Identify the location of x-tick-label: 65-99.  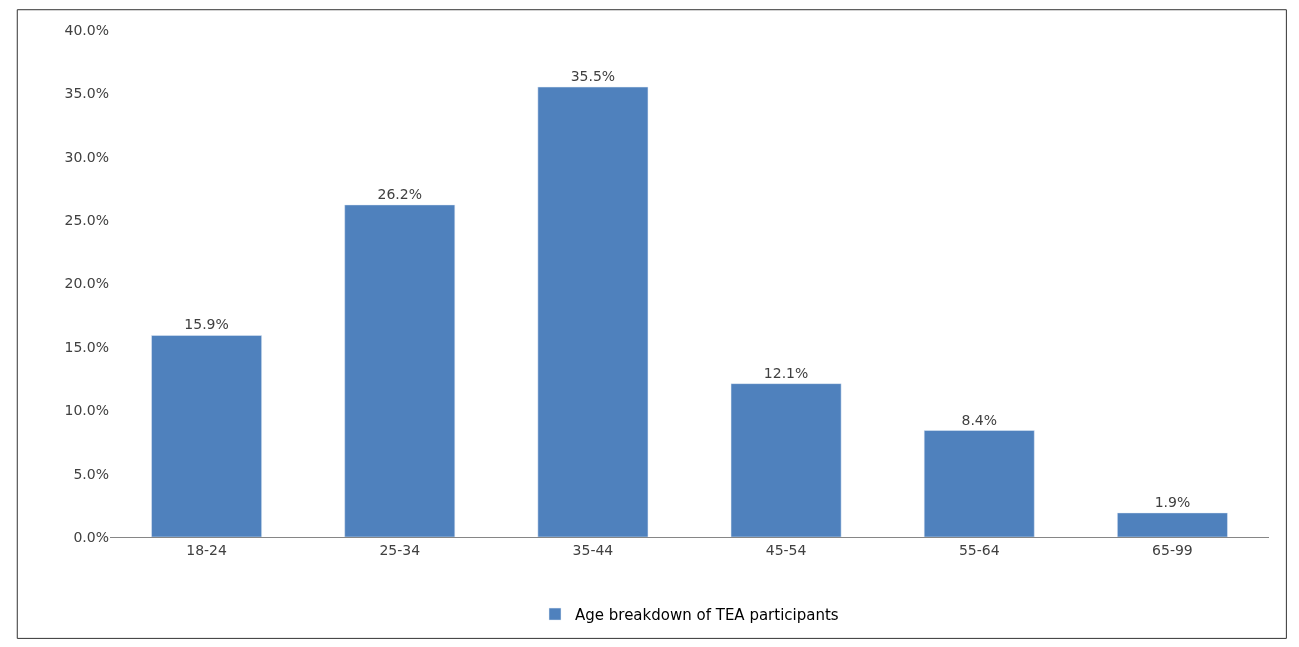
(1172, 549).